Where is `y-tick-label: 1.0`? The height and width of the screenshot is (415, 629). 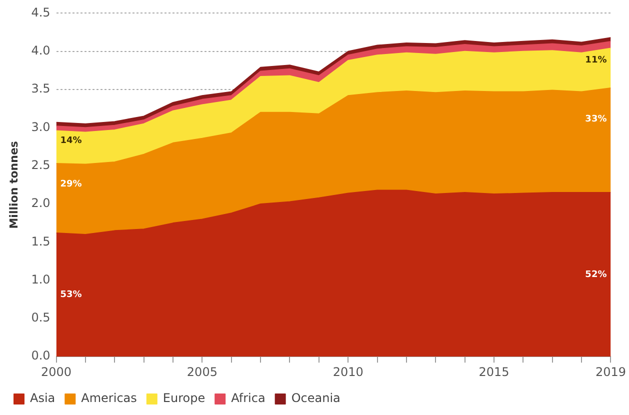 y-tick-label: 1.0 is located at coordinates (40, 279).